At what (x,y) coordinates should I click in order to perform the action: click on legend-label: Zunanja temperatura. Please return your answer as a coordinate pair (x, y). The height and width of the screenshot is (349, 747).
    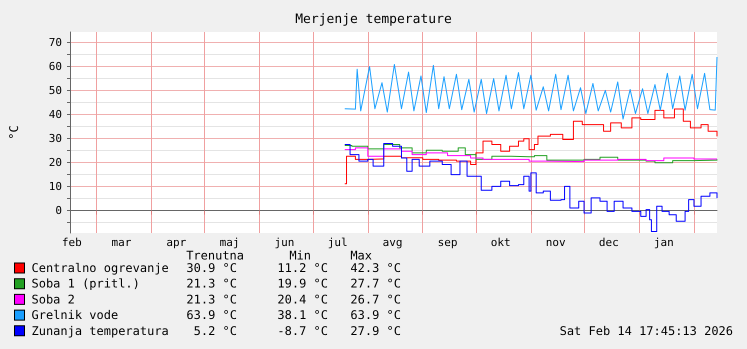
    Looking at the image, I should click on (100, 331).